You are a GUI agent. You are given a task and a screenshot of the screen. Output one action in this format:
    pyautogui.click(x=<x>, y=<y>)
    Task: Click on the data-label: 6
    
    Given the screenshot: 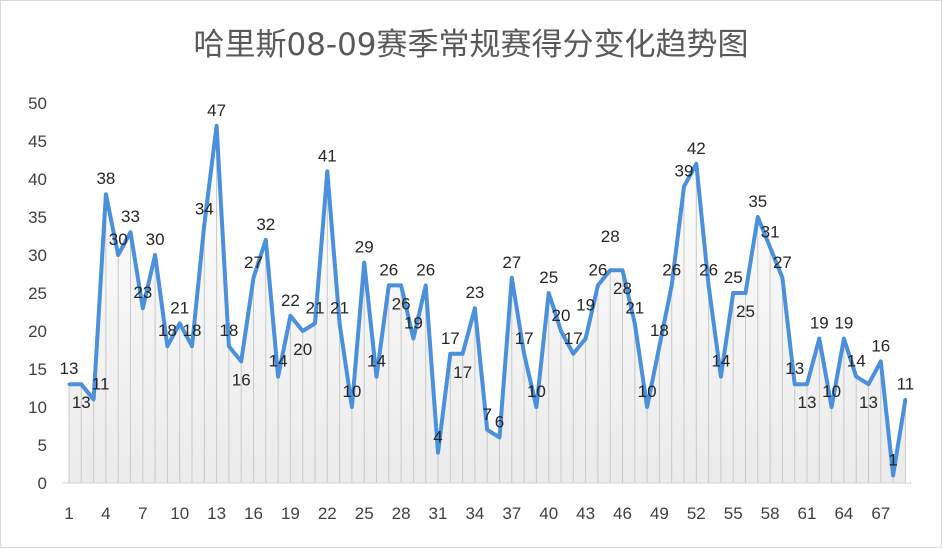 What is the action you would take?
    pyautogui.click(x=499, y=421)
    